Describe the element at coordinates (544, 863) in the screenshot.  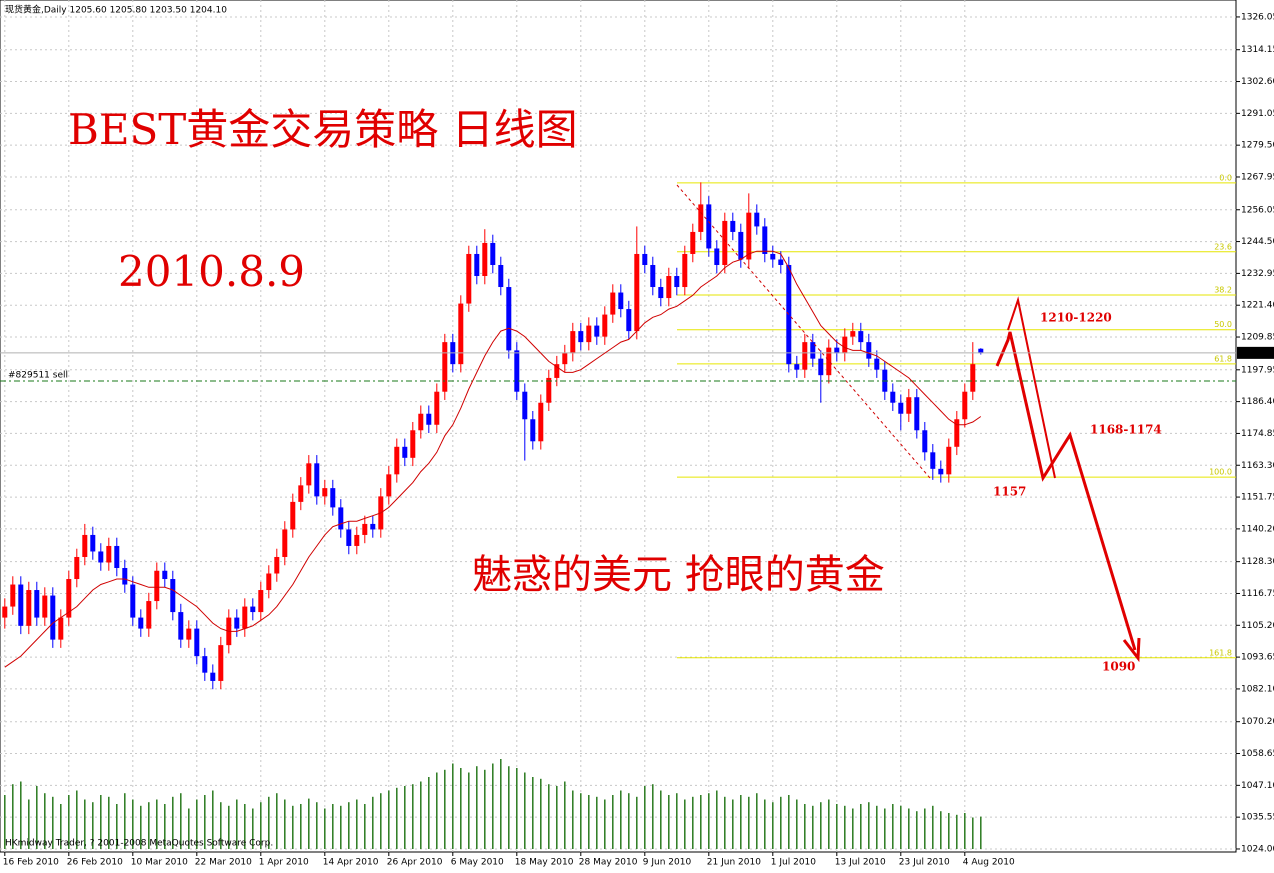
I see `x-tick-label: 18 May 2010` at that location.